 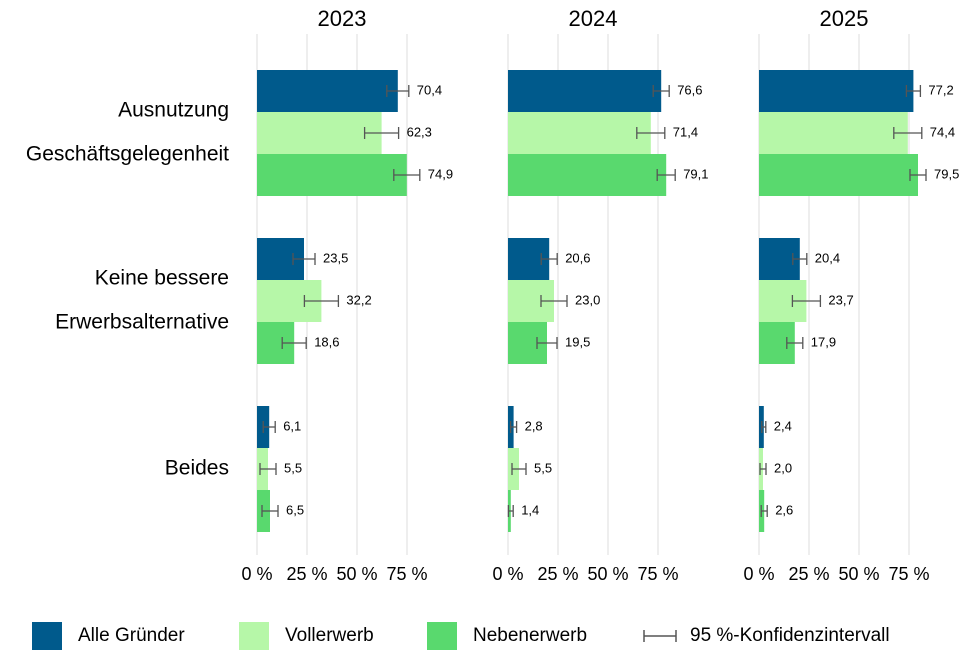 What do you see at coordinates (534, 425) in the screenshot?
I see `value-label: 2,8` at bounding box center [534, 425].